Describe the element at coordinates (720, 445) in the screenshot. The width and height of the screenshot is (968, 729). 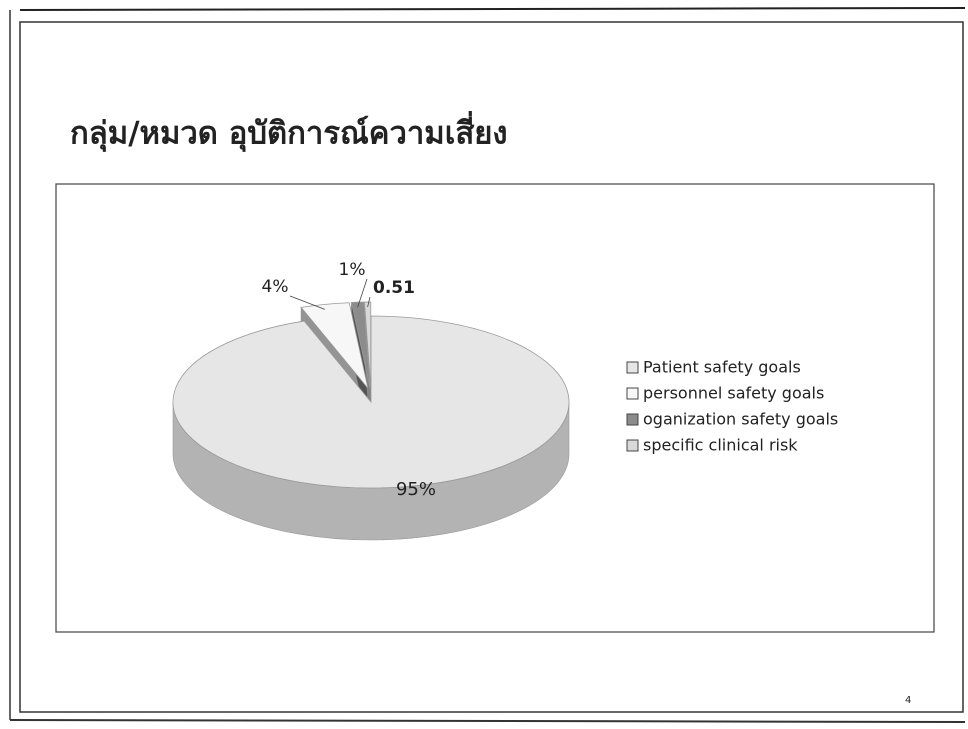
I see `legend-label: specific clinical risk` at that location.